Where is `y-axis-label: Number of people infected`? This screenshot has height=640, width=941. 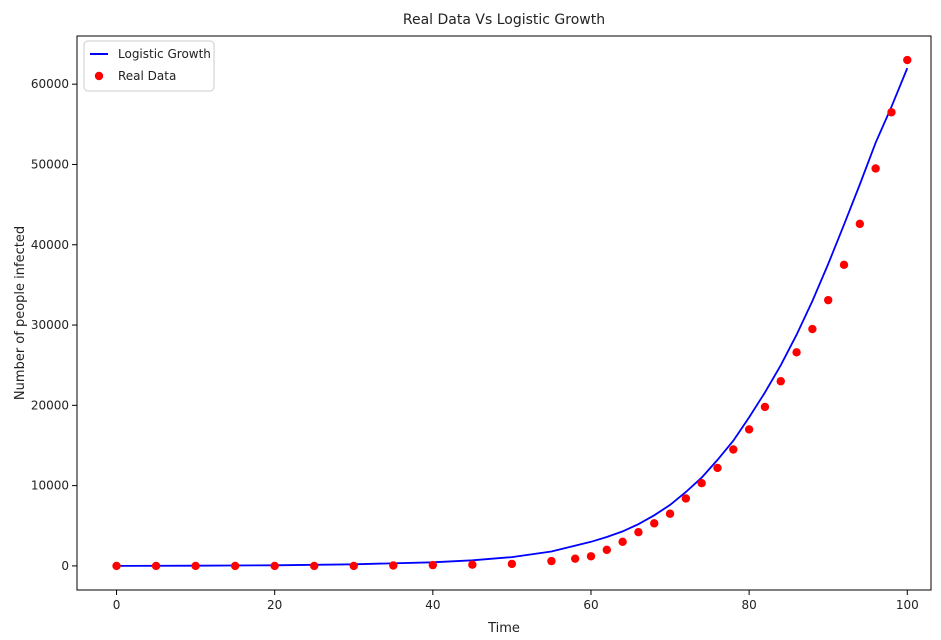 y-axis-label: Number of people infected is located at coordinates (20, 313).